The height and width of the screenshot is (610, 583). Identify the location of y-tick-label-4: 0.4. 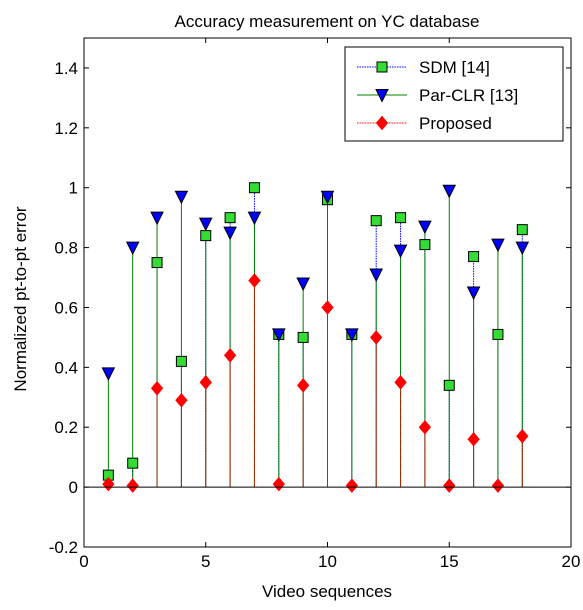
(66, 367).